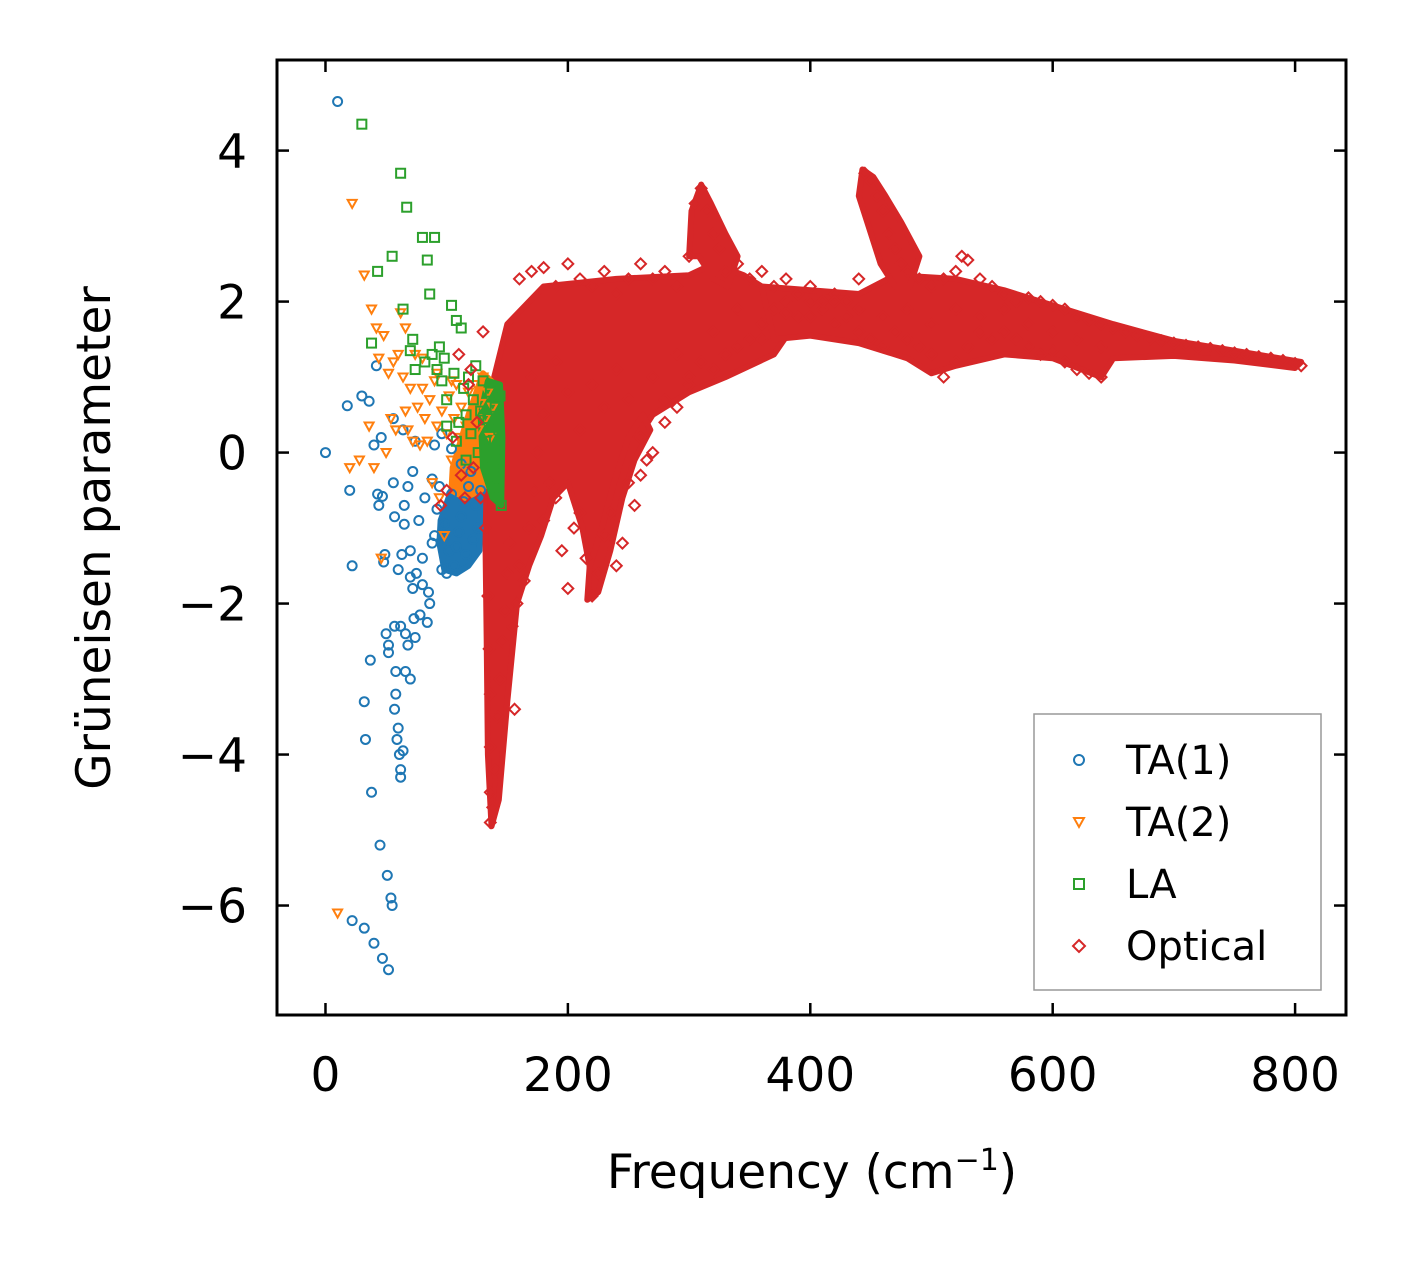 The image size is (1409, 1264). Describe the element at coordinates (212, 756) in the screenshot. I see `y-tick-label: −4` at that location.